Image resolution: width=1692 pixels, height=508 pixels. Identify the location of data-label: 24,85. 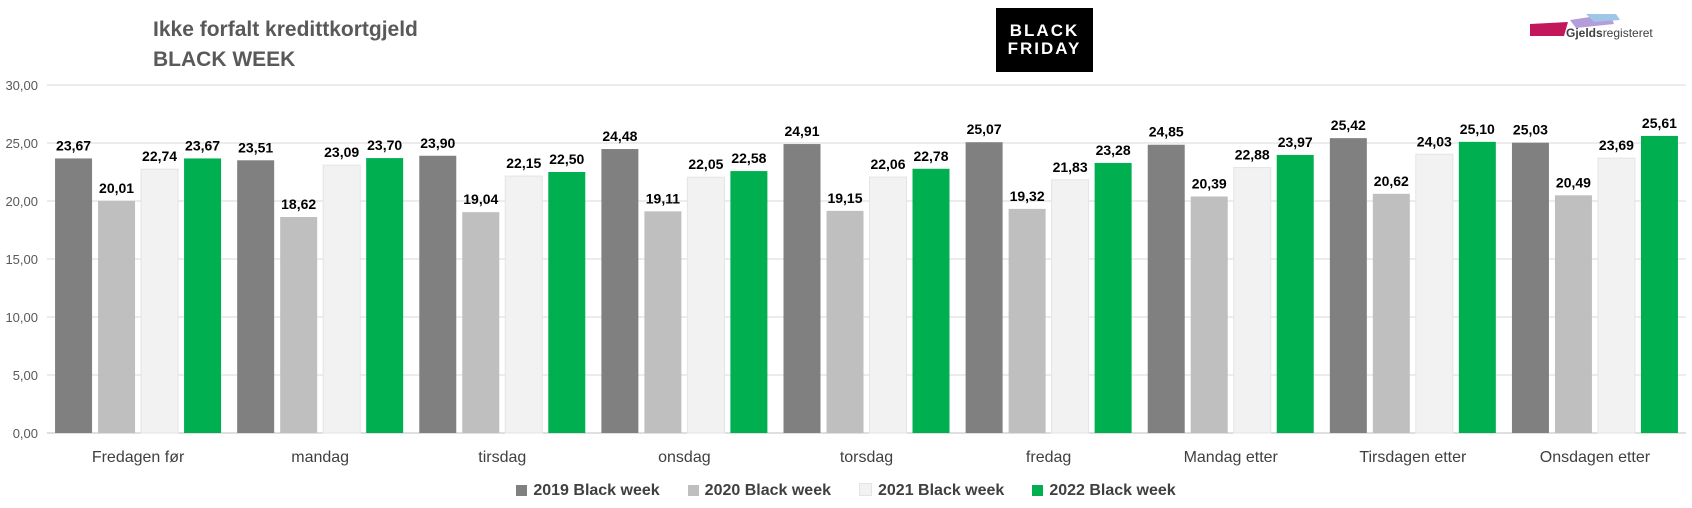
(1166, 132).